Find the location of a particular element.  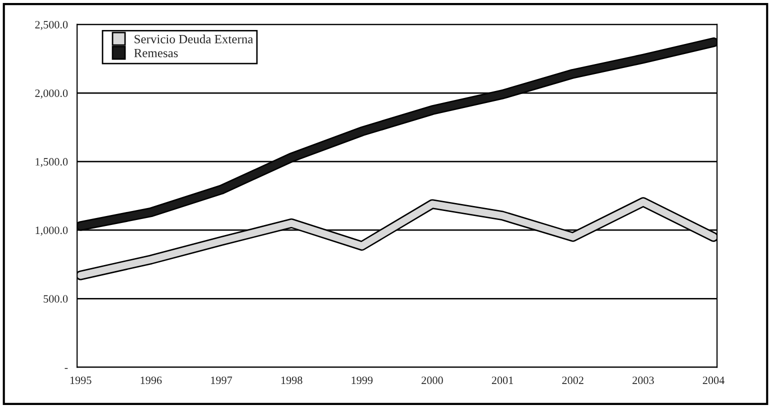

y-tick-label: 1,500.0 is located at coordinates (52, 163).